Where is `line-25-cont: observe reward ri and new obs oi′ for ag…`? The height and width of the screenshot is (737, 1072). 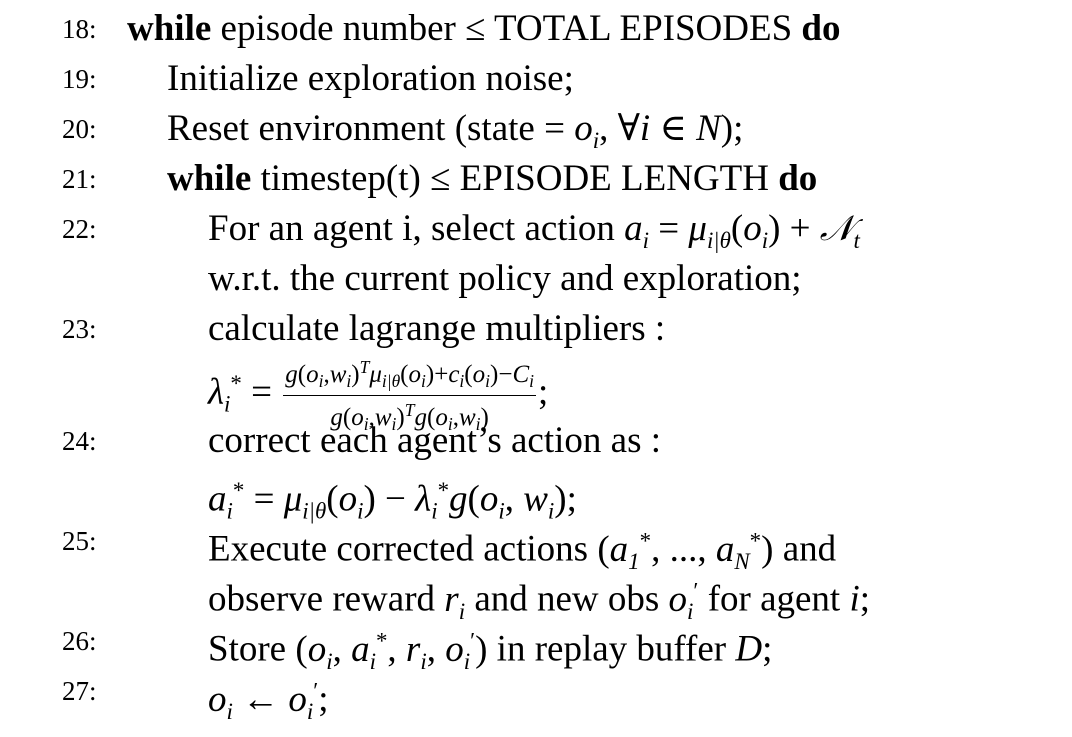 line-25-cont: observe reward ri and new obs oi′ for ag… is located at coordinates (536, 595).